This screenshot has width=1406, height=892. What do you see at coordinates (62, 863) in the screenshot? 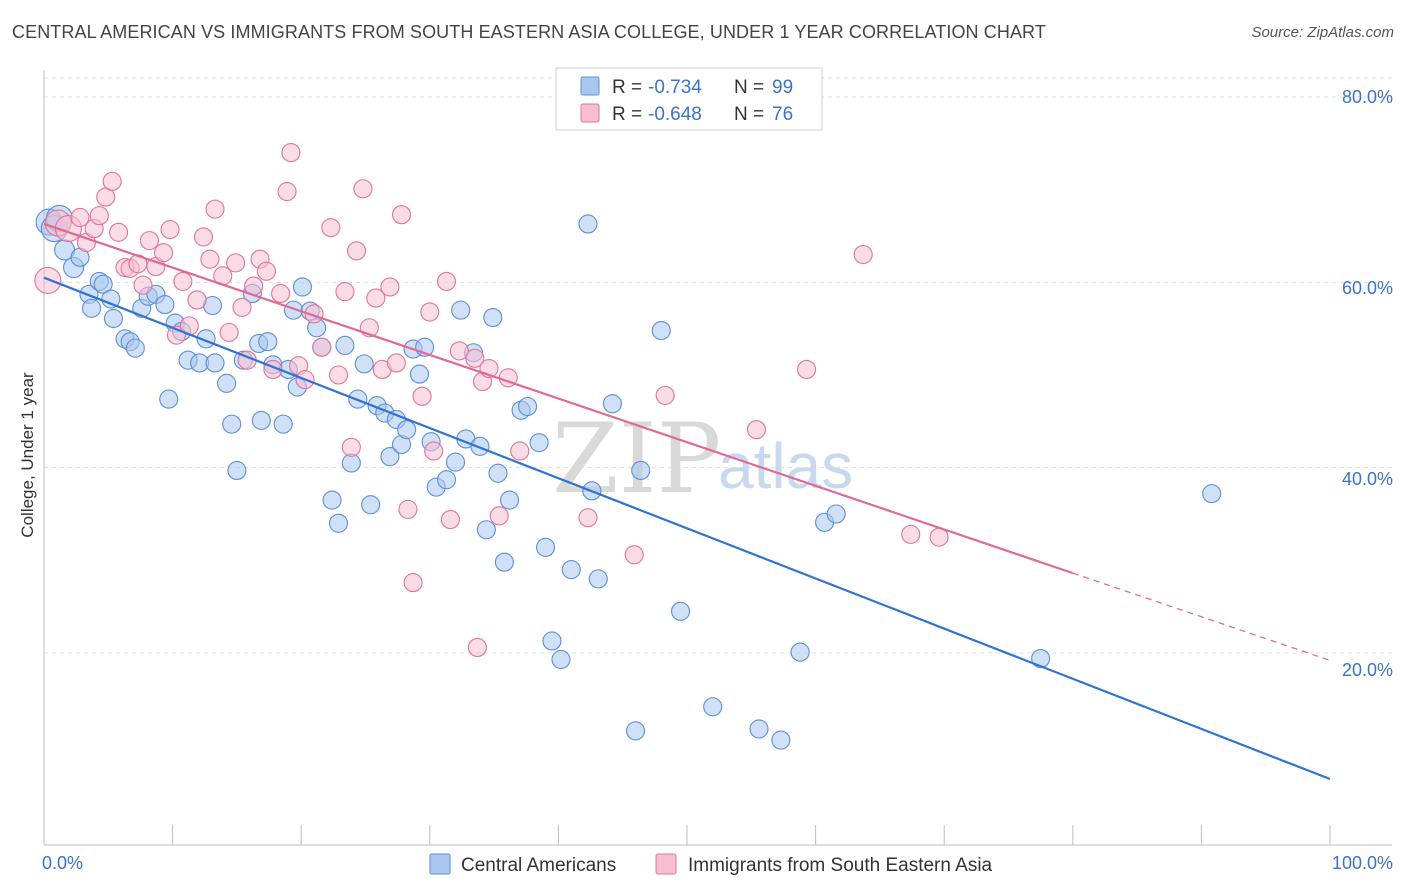
I see `x-tick-label-0: 0.0%` at bounding box center [62, 863].